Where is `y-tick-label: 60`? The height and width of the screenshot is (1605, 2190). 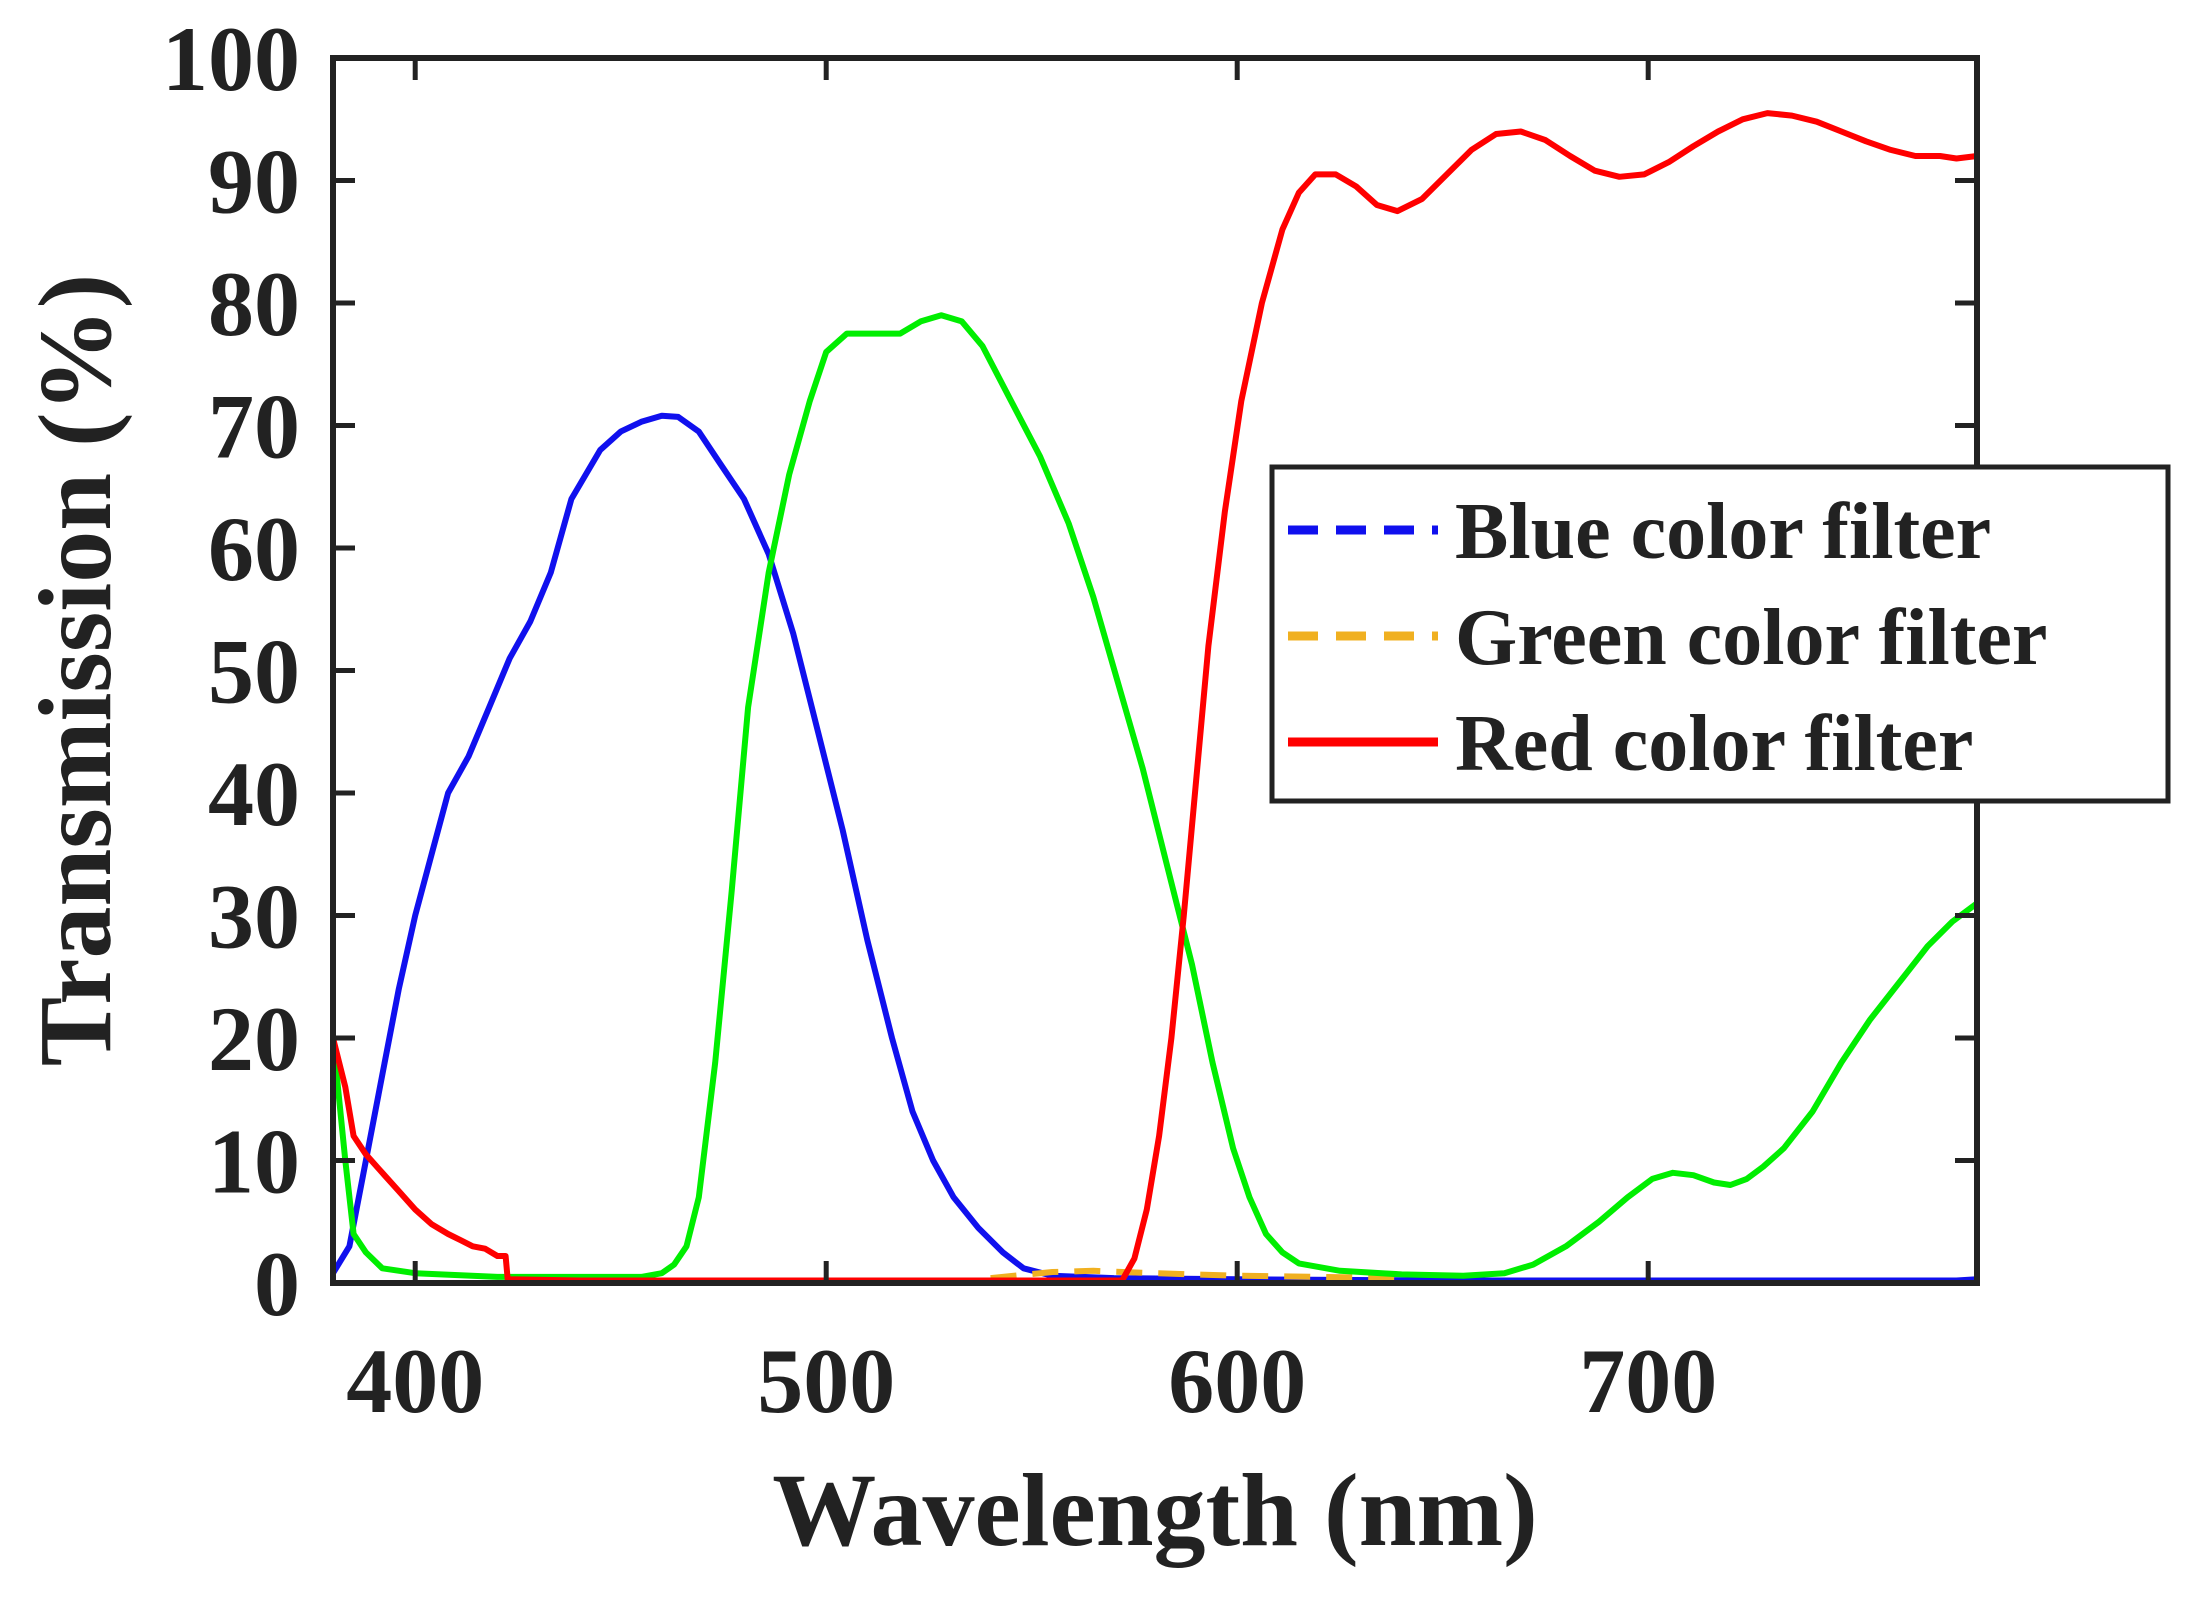
y-tick-label: 60 is located at coordinates (254, 549).